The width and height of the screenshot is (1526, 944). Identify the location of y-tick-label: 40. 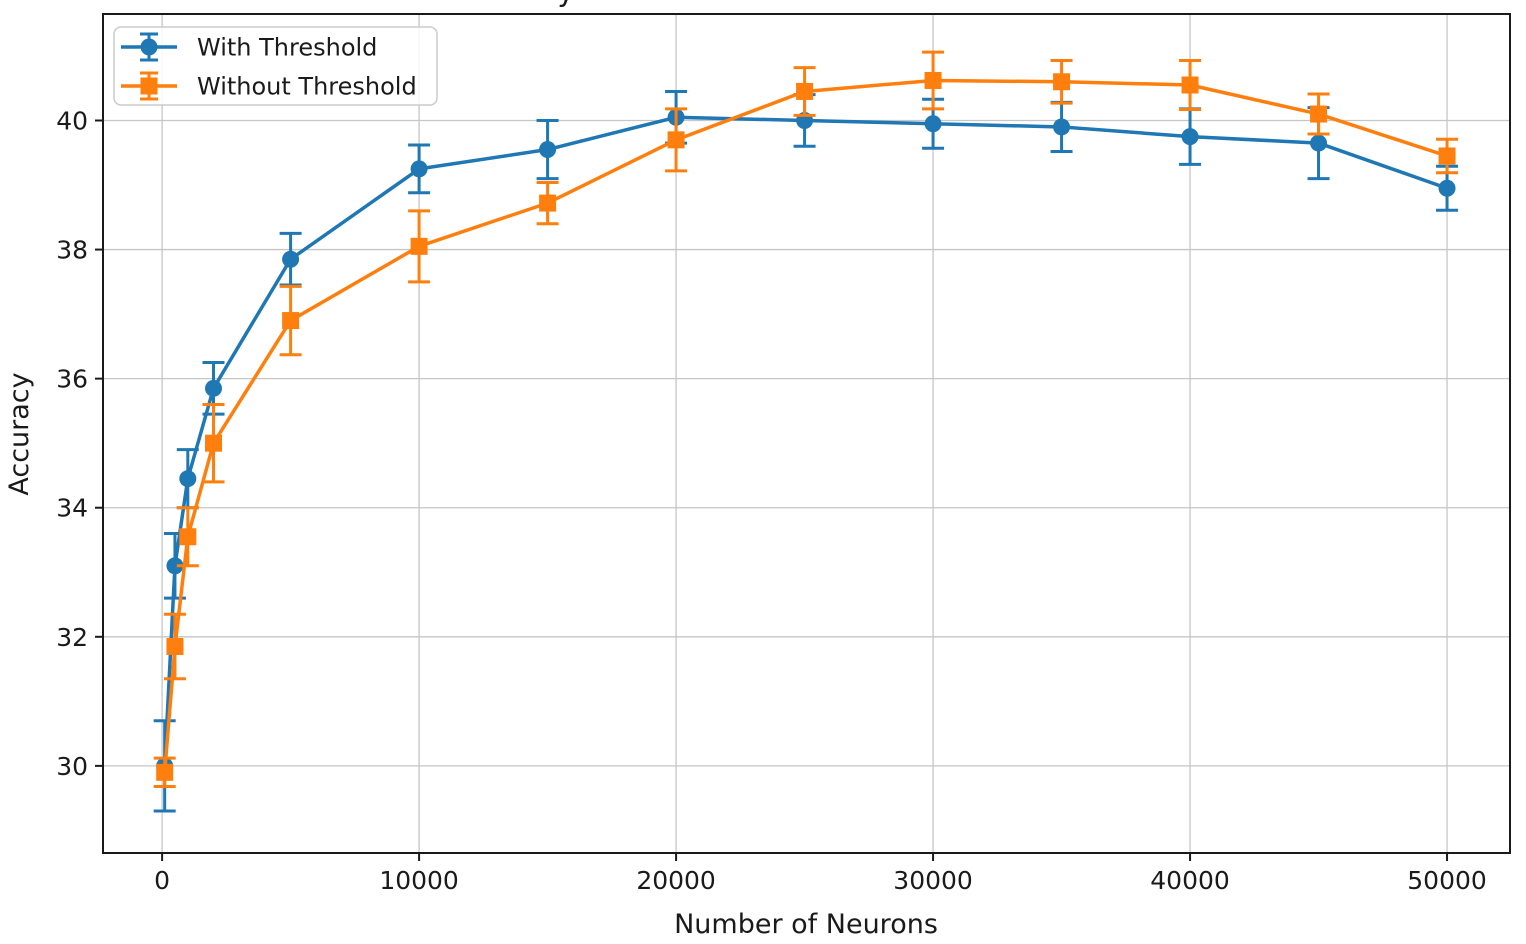
(72, 120).